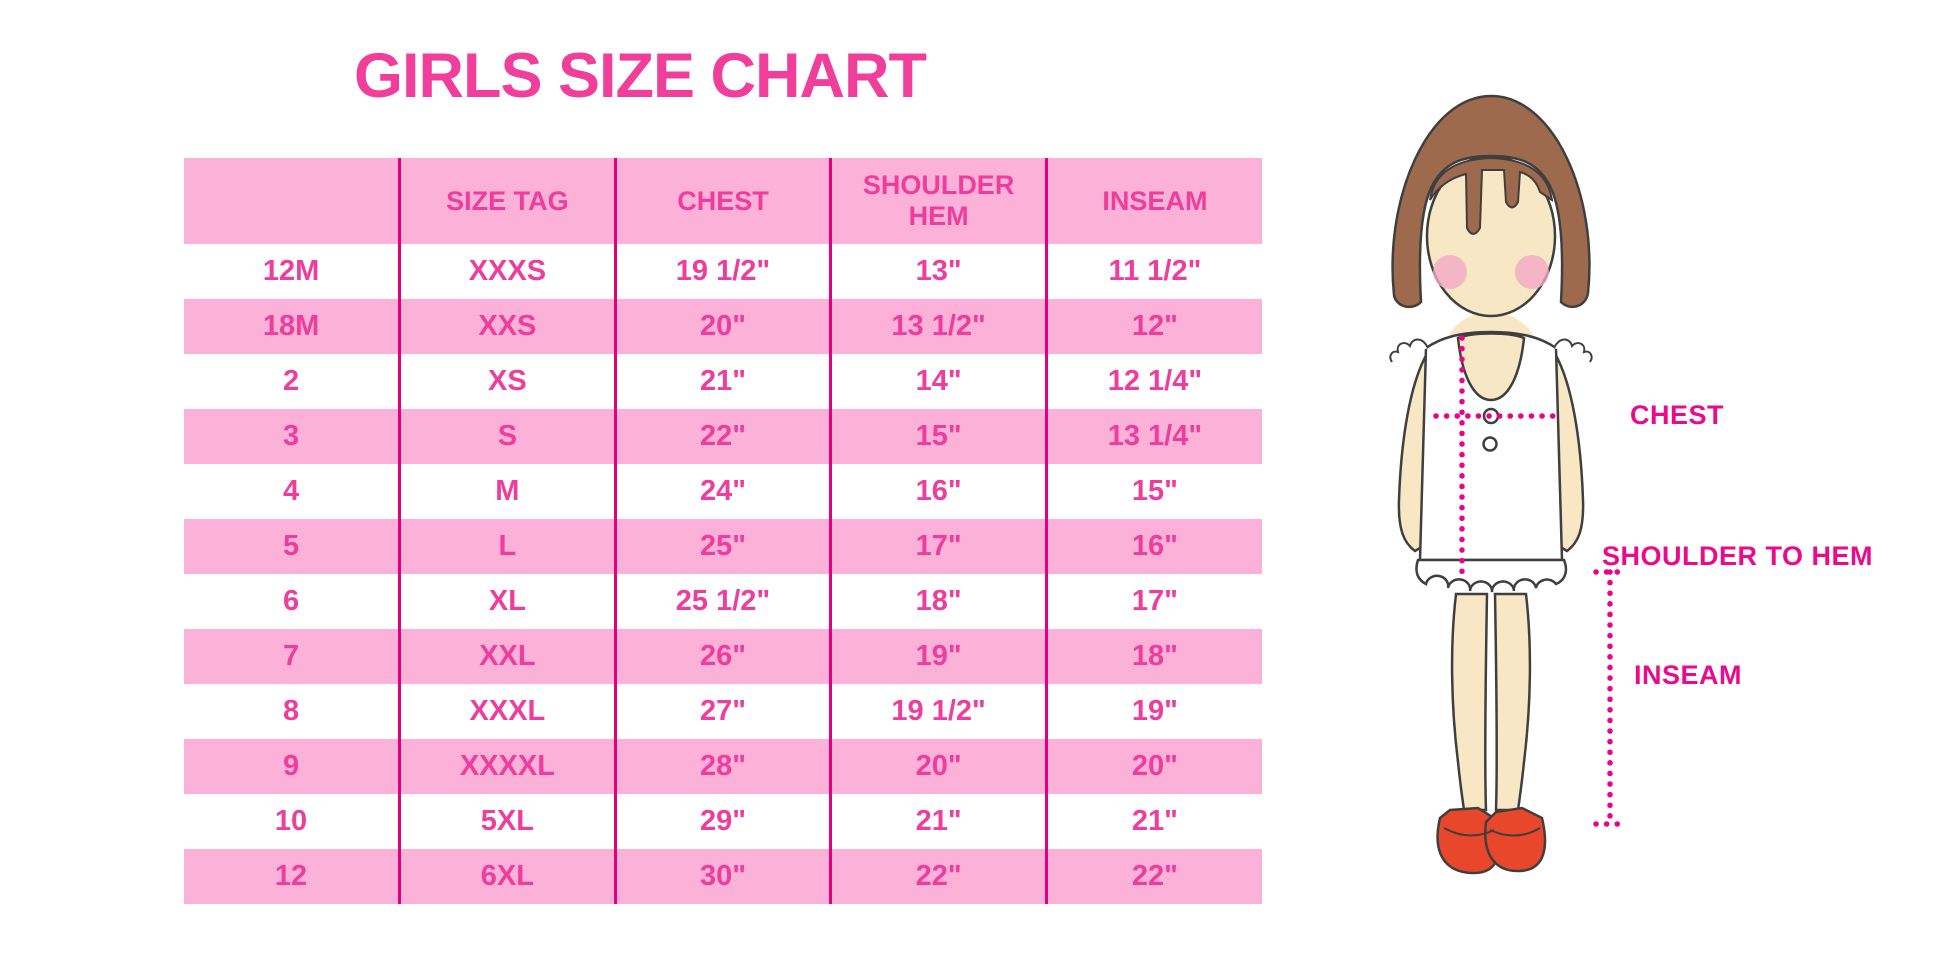 The image size is (1946, 973). I want to click on table-row: 8 XXXL 27" 19 1/2" 19", so click(723, 711).